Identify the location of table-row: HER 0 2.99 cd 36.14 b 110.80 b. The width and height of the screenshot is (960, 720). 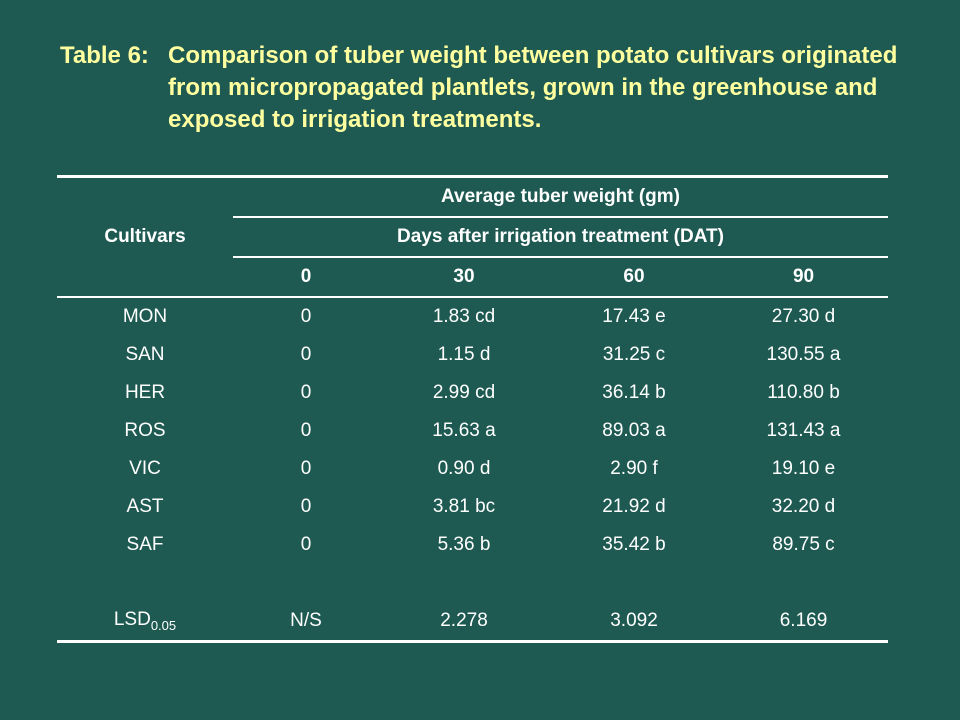
(472, 393).